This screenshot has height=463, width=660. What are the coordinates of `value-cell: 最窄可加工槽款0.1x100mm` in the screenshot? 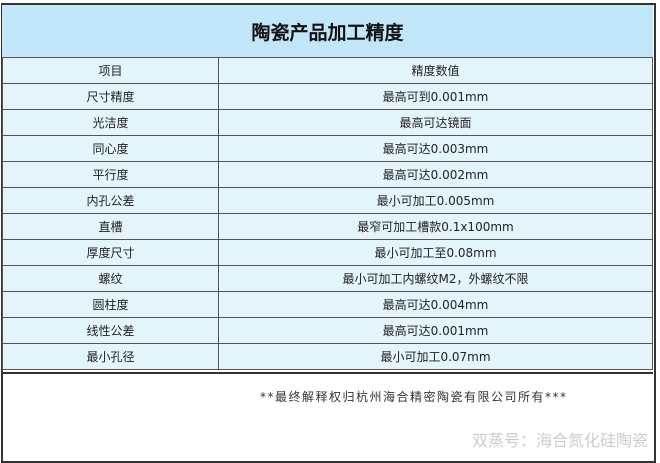 It's located at (435, 226).